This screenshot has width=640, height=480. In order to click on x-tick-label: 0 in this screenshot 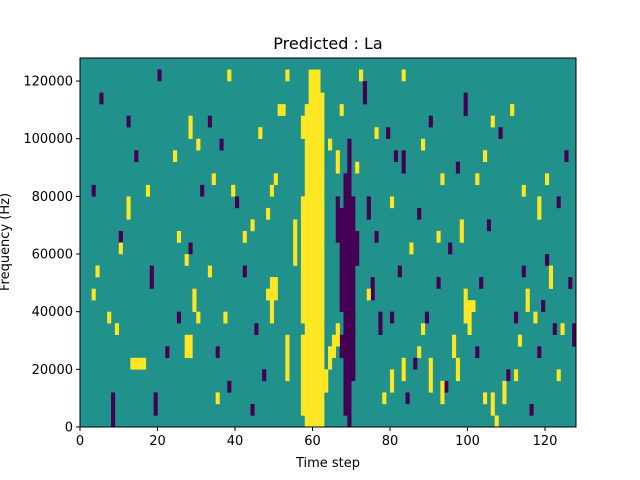, I will do `click(80, 441)`.